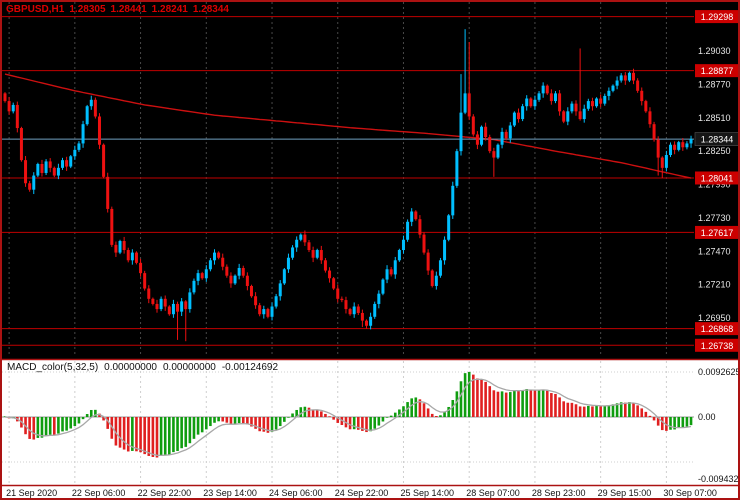 This screenshot has height=500, width=740. I want to click on price-axis-label: 1.27730, so click(714, 218).